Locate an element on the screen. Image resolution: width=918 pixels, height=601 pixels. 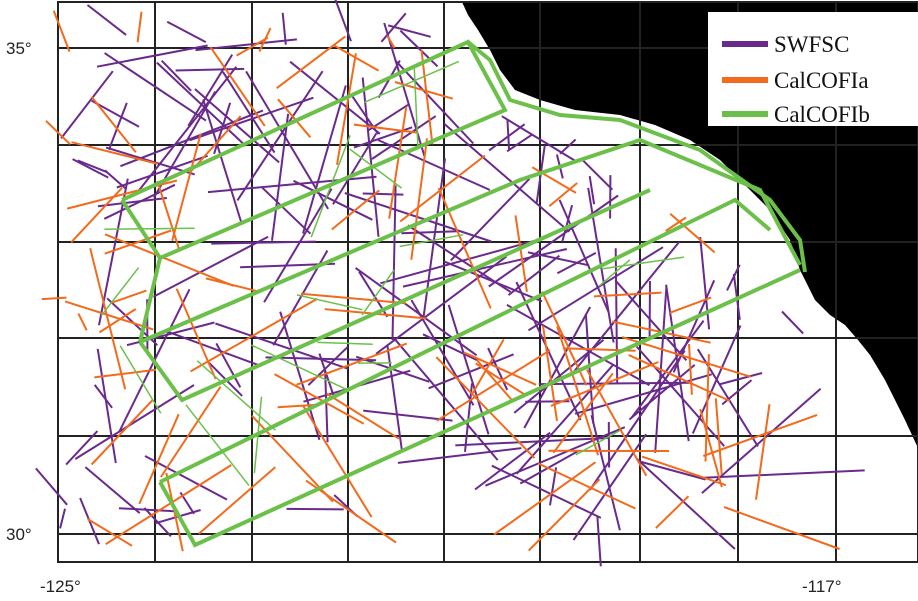
legend-label-calcofia: CalCOFIa is located at coordinates (821, 80).